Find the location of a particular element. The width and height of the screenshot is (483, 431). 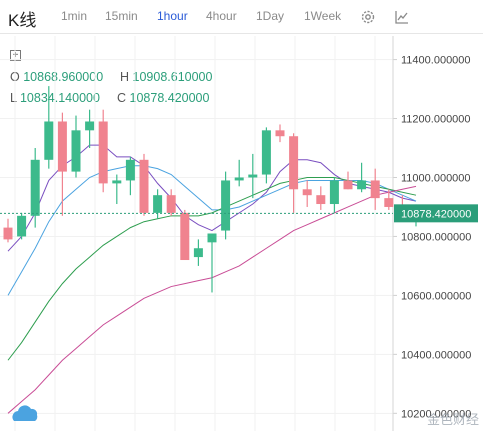

ohlc-close: C 10878.420000 is located at coordinates (163, 98).